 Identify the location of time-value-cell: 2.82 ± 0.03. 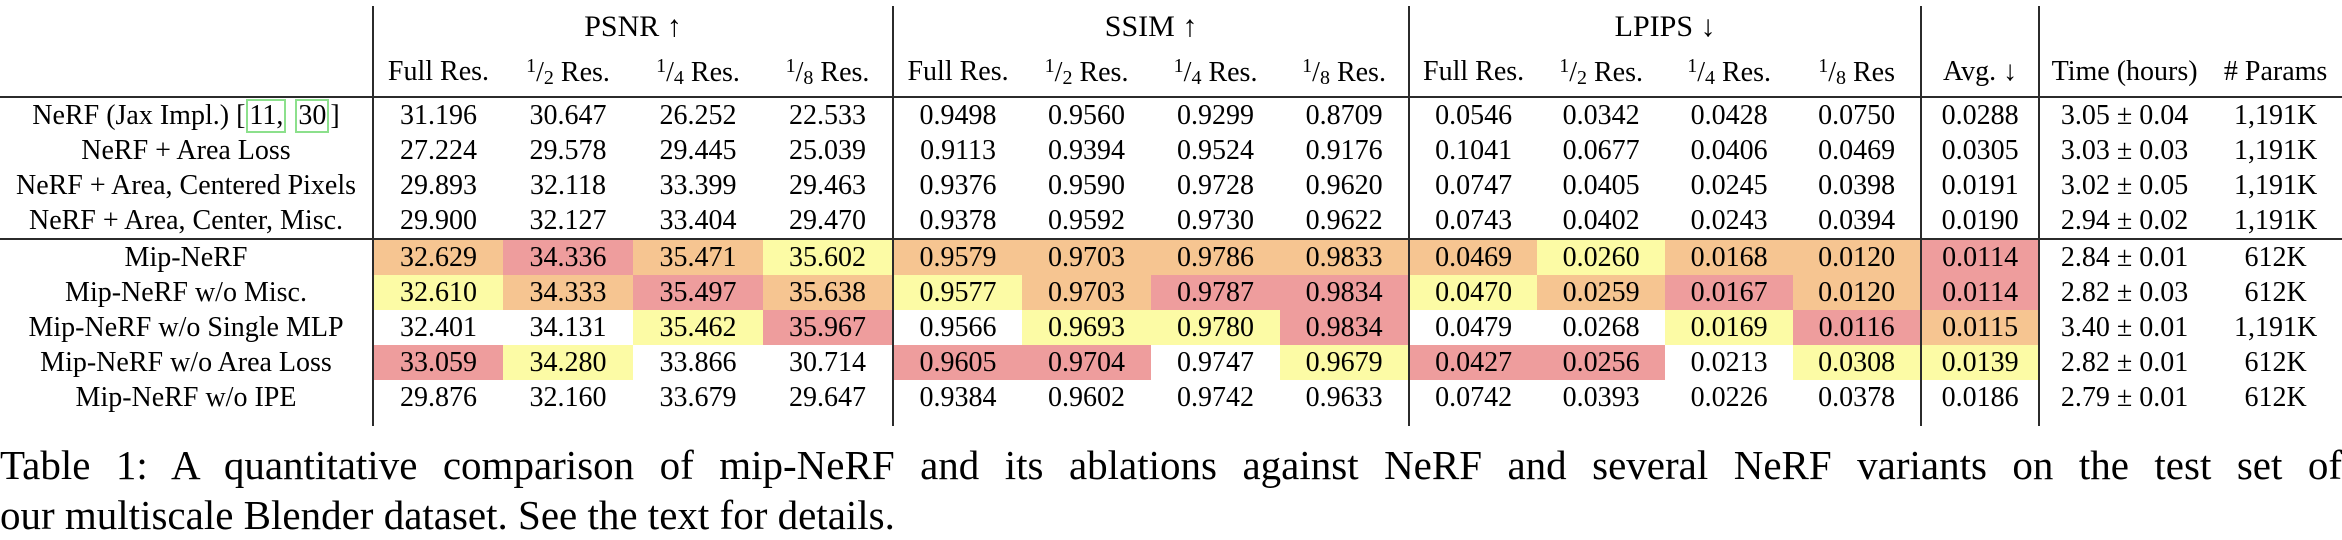
(2124, 292).